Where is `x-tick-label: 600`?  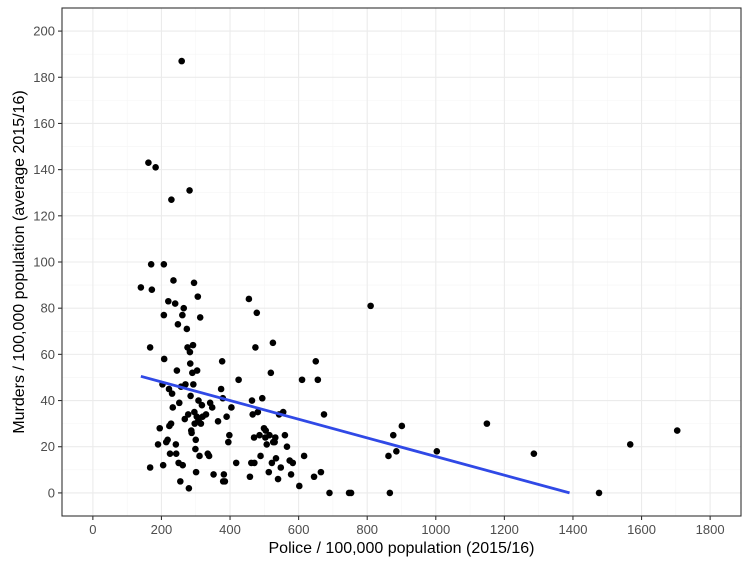 x-tick-label: 600 is located at coordinates (299, 529).